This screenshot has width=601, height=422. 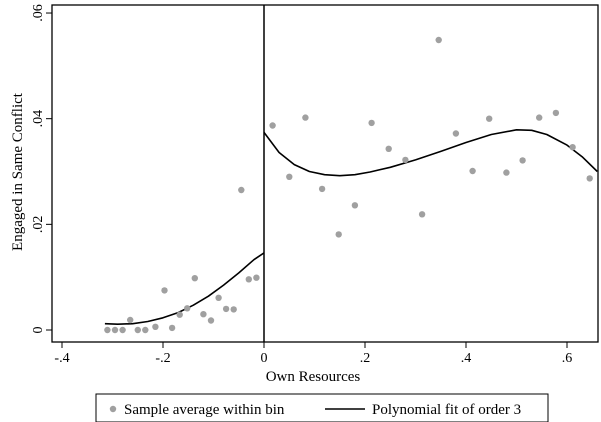 I want to click on x-tick-label: 0, so click(x=264, y=358).